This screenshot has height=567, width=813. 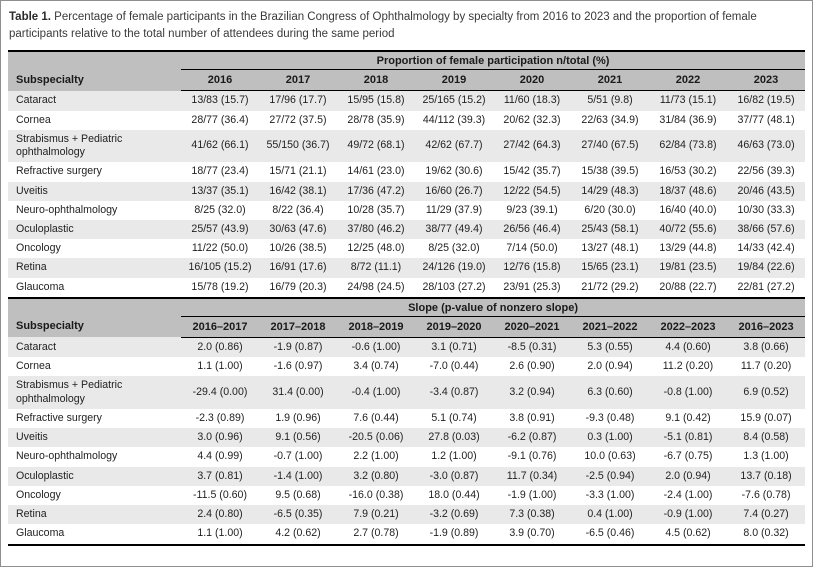 What do you see at coordinates (610, 209) in the screenshot?
I see `data-cell: 6/20 (30.0)` at bounding box center [610, 209].